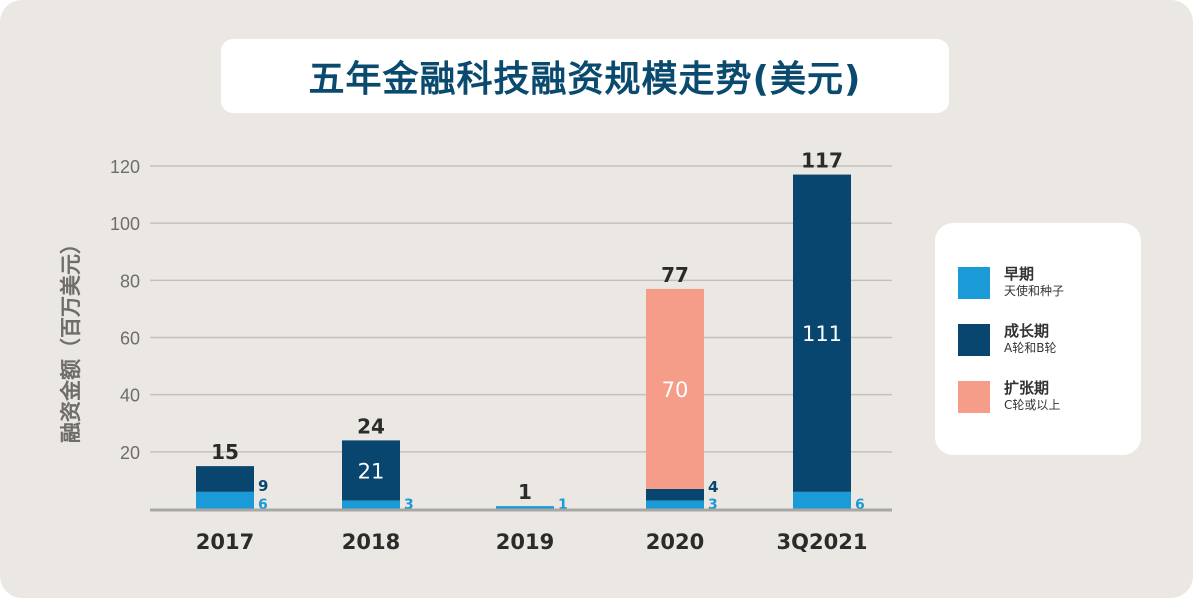 The width and height of the screenshot is (1193, 598). I want to click on data-label-growth: 21, so click(371, 471).